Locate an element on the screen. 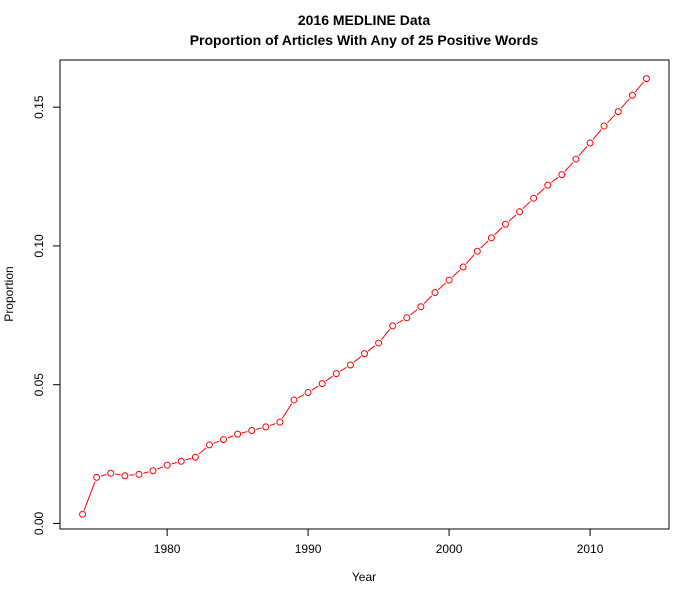  x-axis: 1980 1990 2000 2010 is located at coordinates (379, 542).